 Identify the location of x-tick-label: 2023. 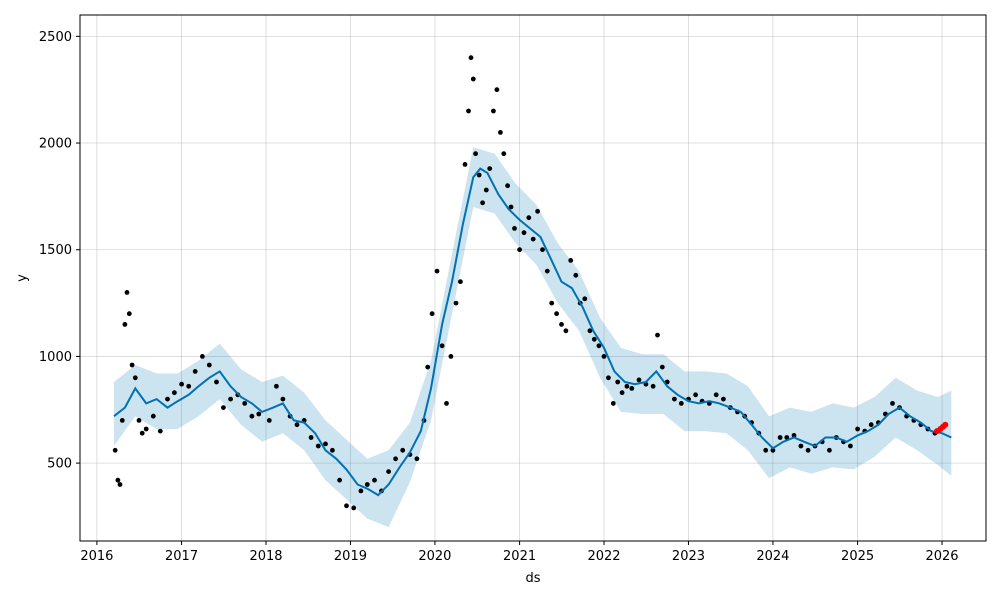
(688, 556).